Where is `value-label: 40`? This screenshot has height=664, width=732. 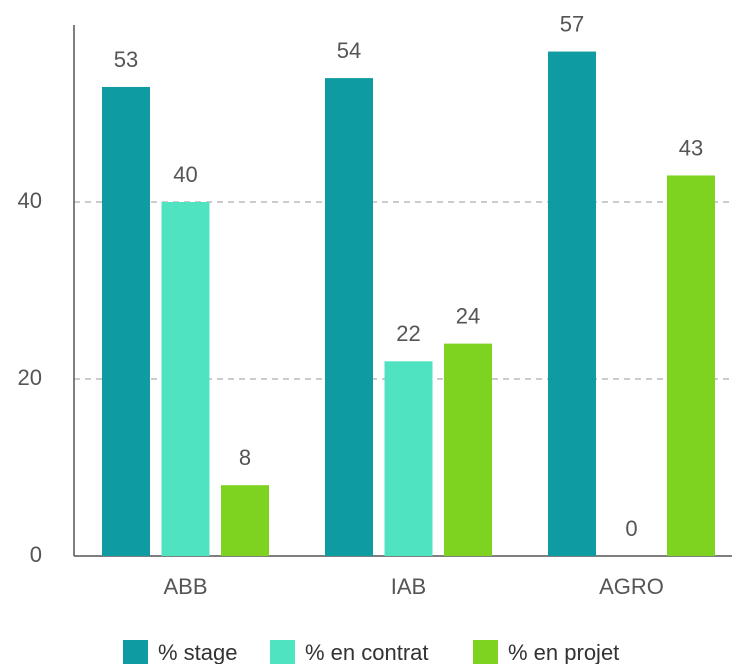 value-label: 40 is located at coordinates (185, 174).